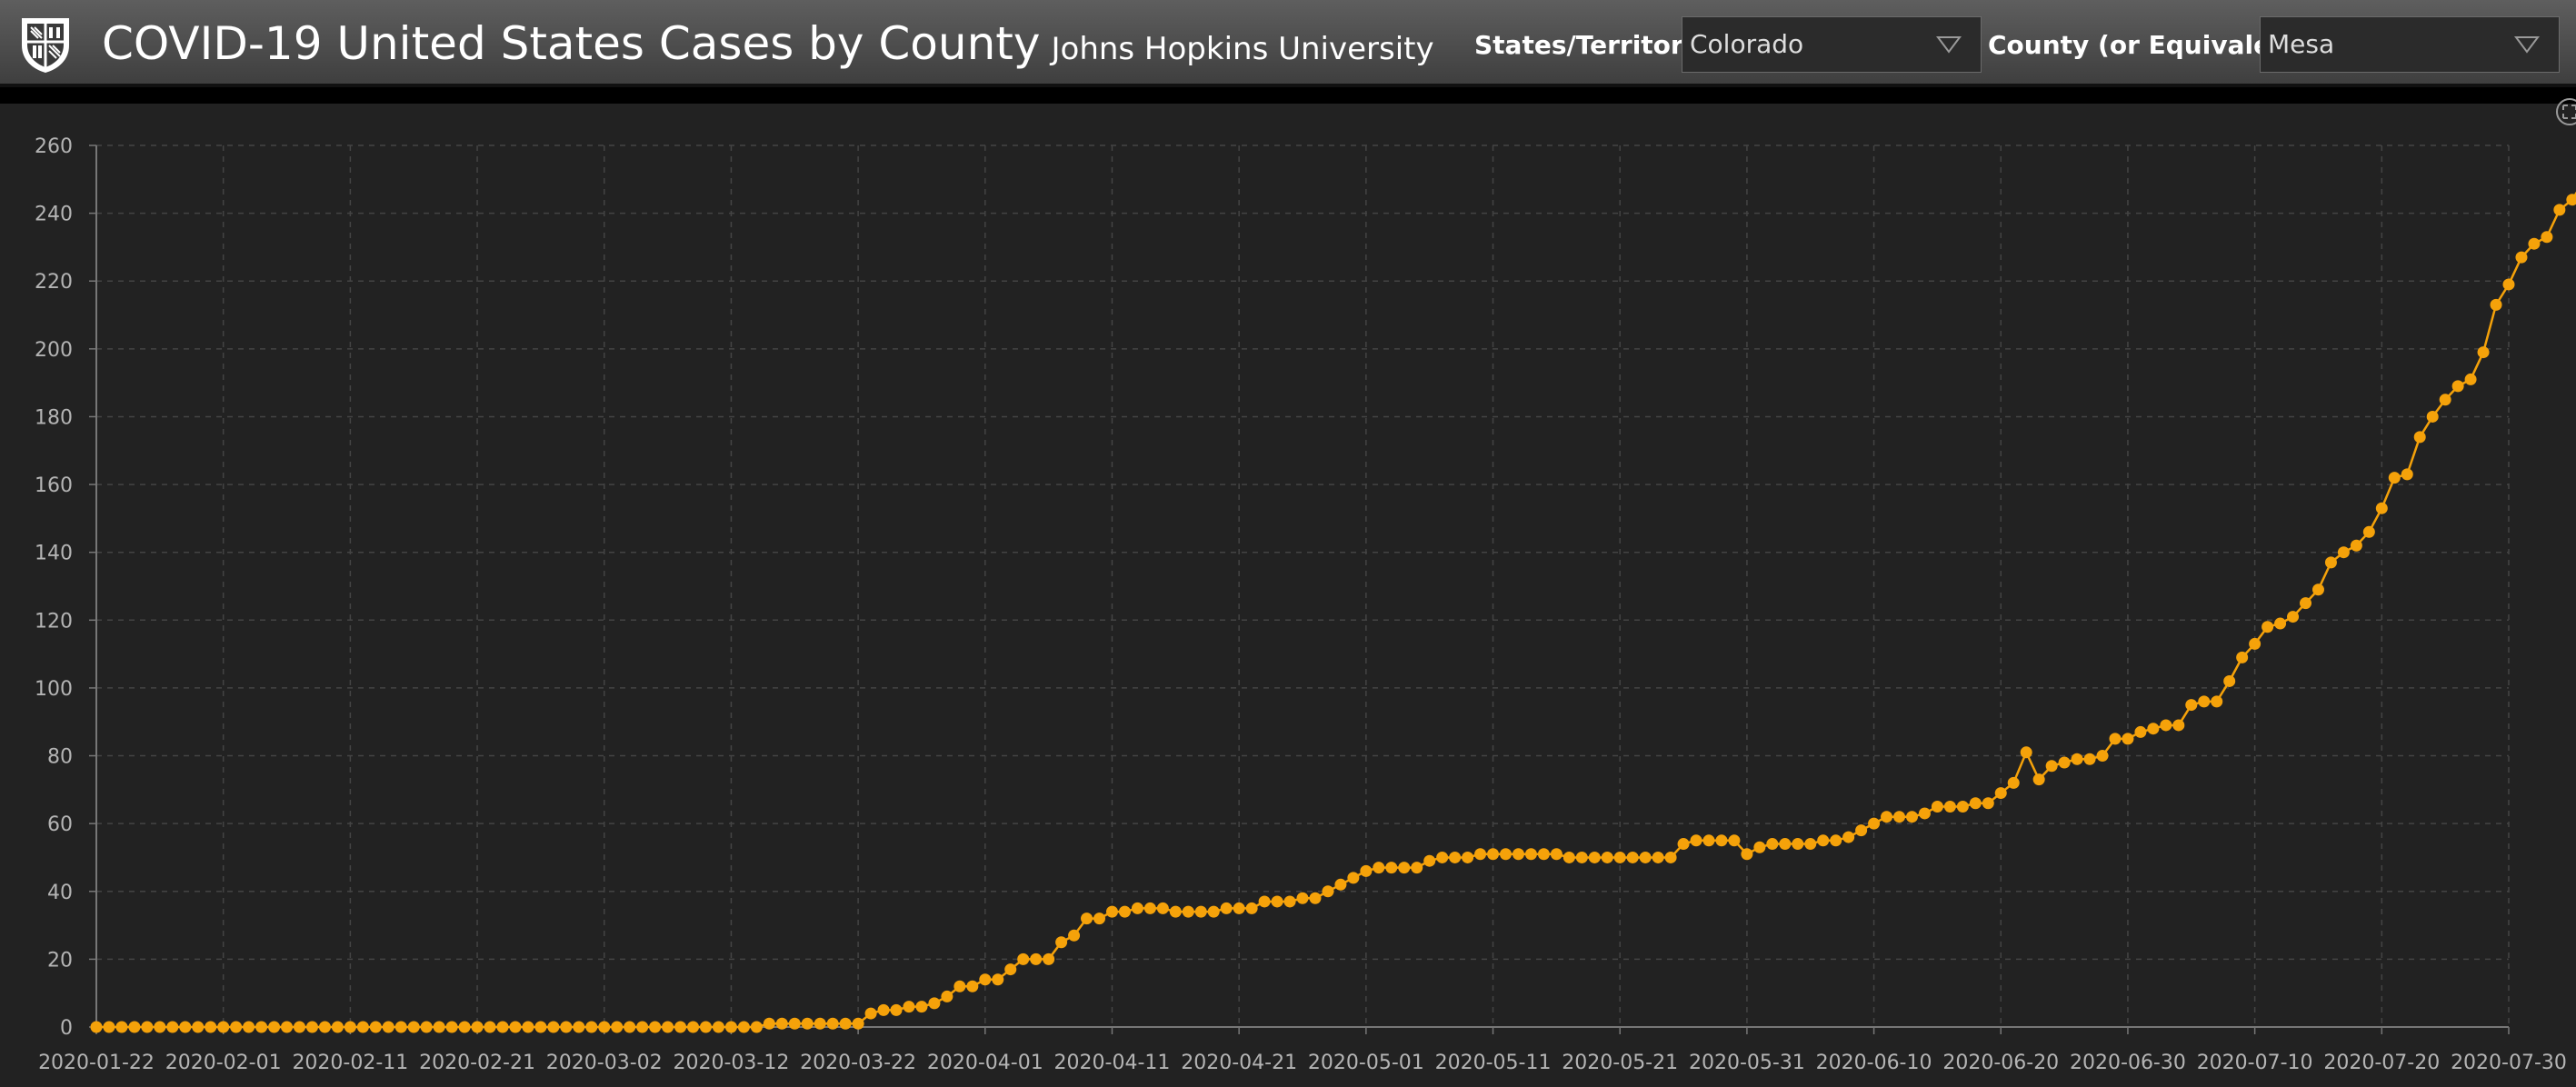 The height and width of the screenshot is (1087, 2576). What do you see at coordinates (2301, 44) in the screenshot?
I see `county-select-value: Mesa` at bounding box center [2301, 44].